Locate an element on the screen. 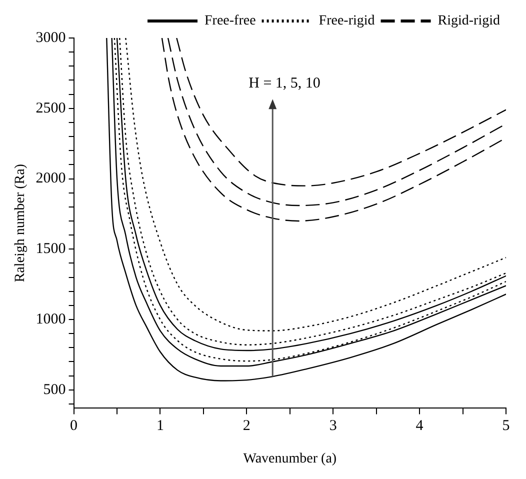  x-tick-label: 0 is located at coordinates (74, 426).